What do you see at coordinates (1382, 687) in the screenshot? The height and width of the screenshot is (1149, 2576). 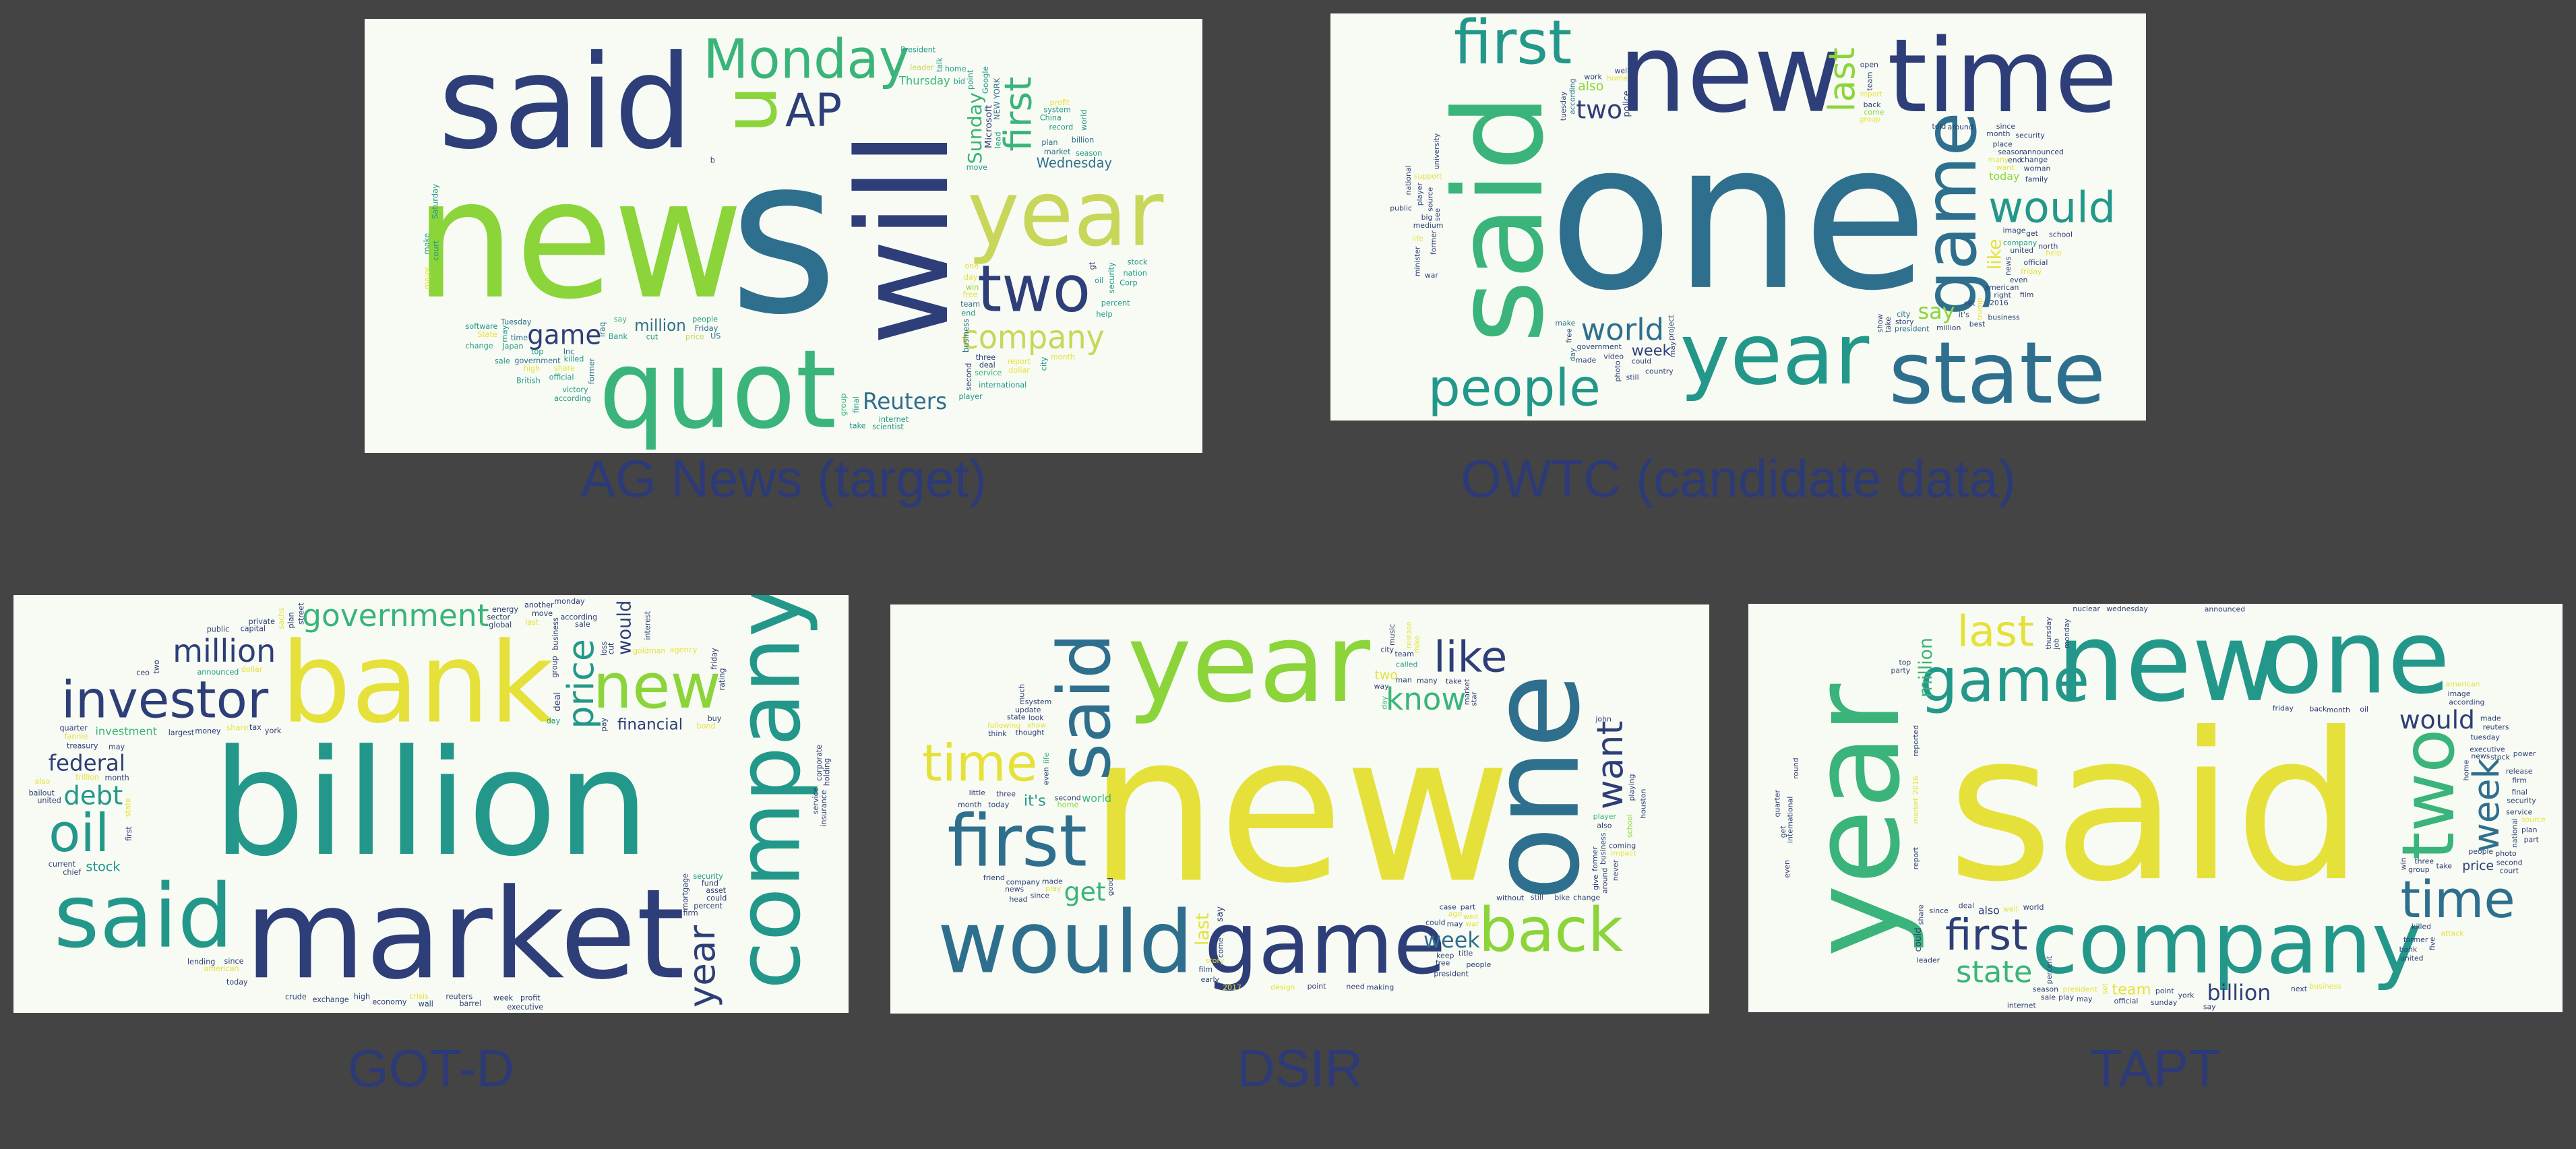 I see `cloud-word: way` at bounding box center [1382, 687].